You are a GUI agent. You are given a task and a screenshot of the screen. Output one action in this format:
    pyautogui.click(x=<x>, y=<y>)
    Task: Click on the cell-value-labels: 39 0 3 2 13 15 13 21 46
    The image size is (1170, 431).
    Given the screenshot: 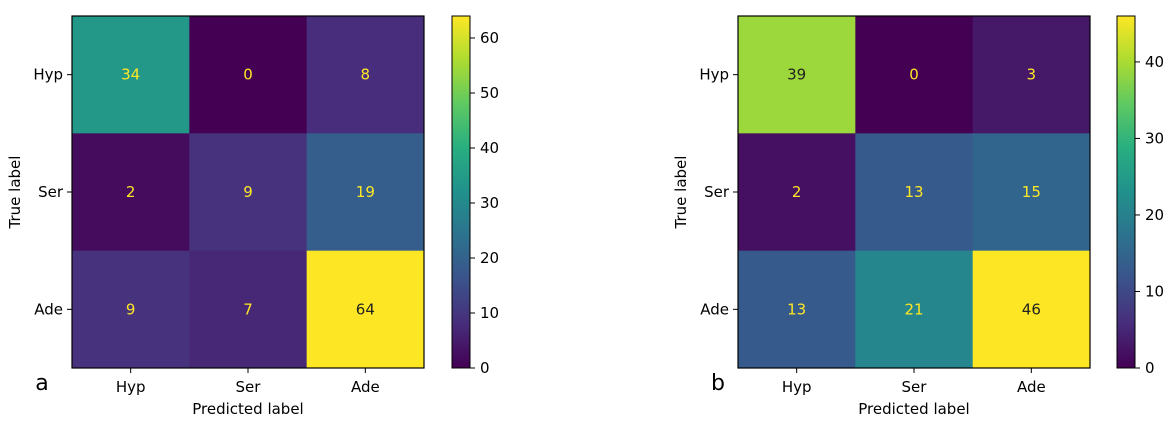 What is the action you would take?
    pyautogui.click(x=914, y=192)
    